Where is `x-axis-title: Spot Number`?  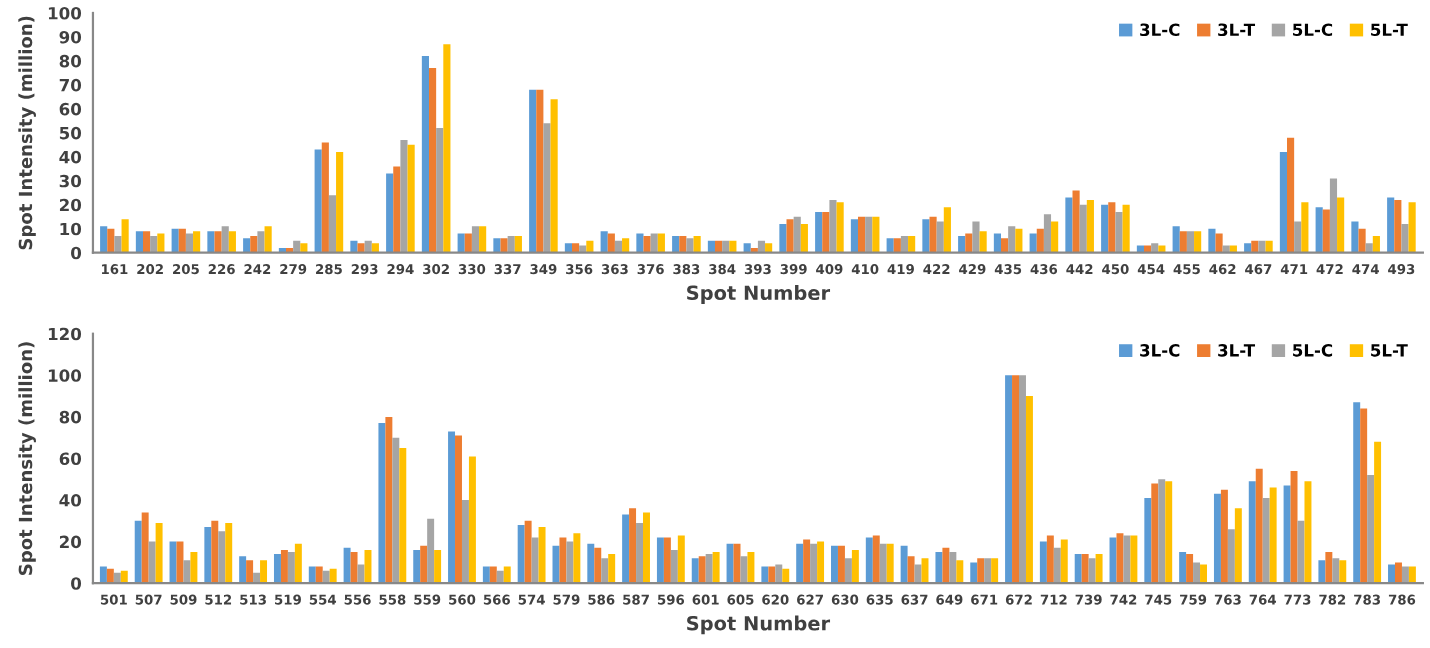
x-axis-title: Spot Number is located at coordinates (759, 294).